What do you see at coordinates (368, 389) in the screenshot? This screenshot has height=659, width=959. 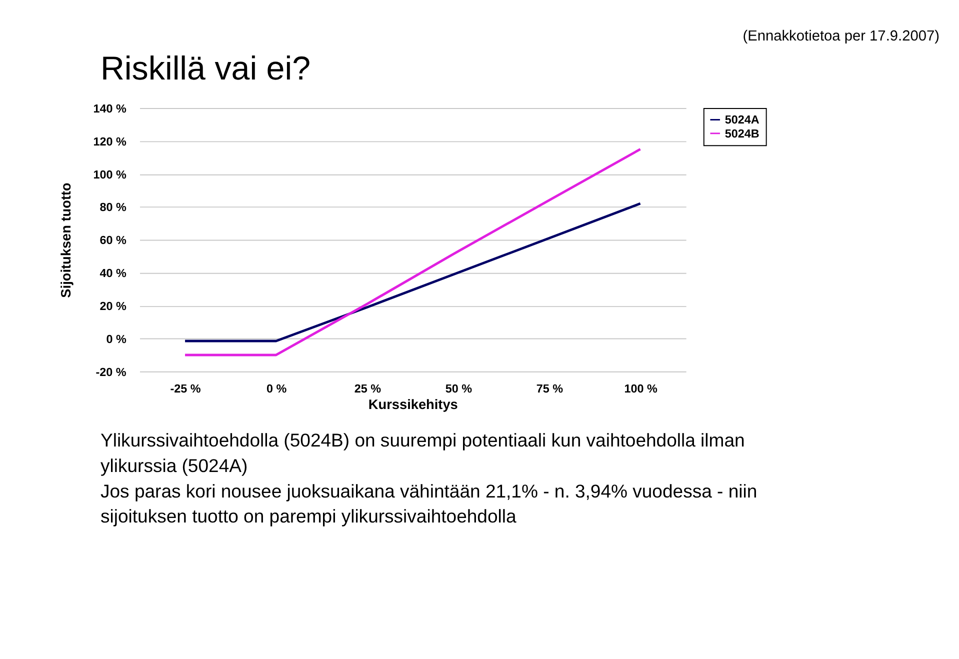 I see `x-tick-label: 25 %` at bounding box center [368, 389].